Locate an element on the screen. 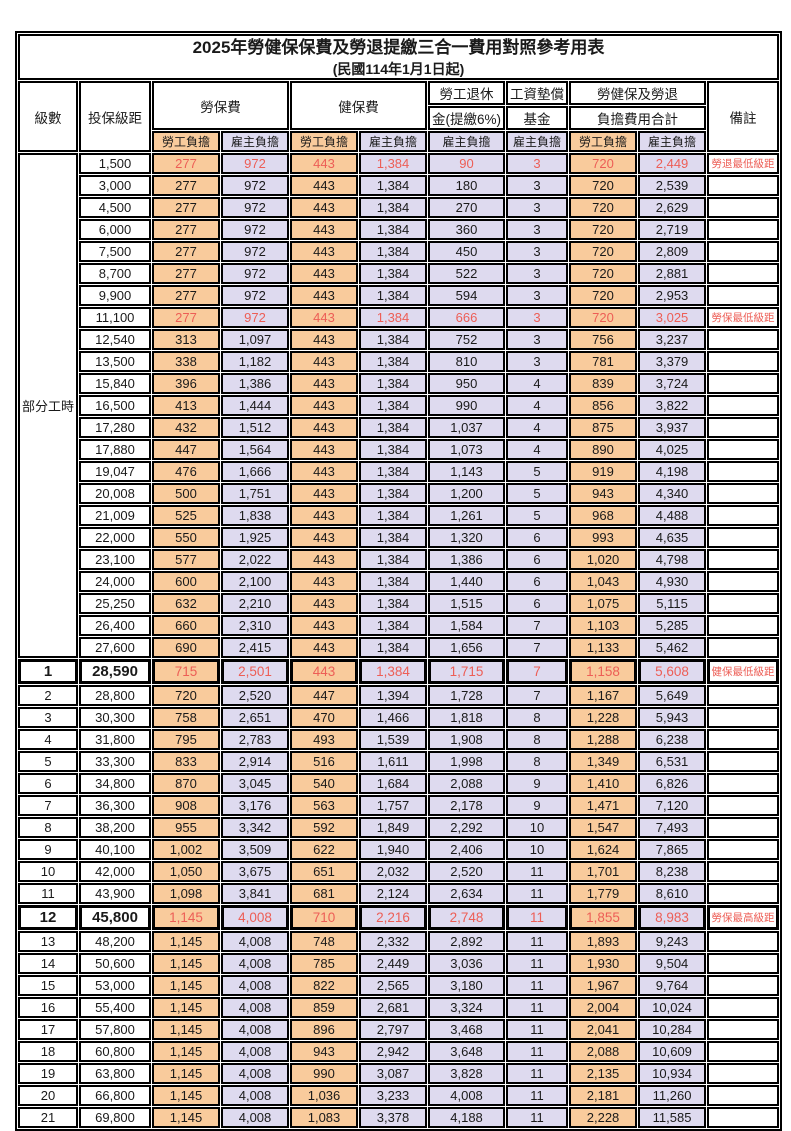 The image size is (791, 1131). level-cell: 2 is located at coordinates (48, 695).